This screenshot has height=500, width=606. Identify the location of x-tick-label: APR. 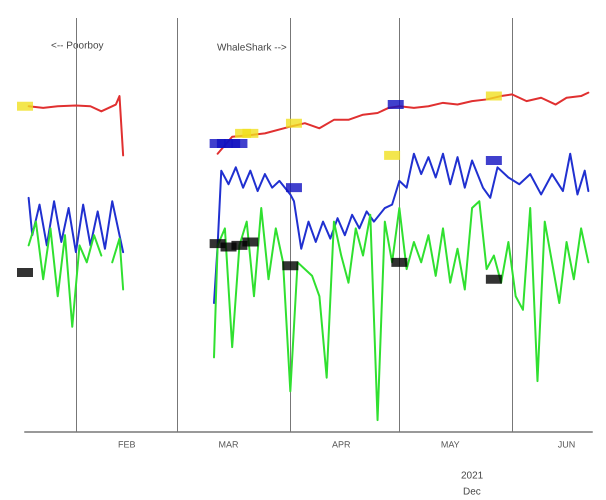
(341, 445).